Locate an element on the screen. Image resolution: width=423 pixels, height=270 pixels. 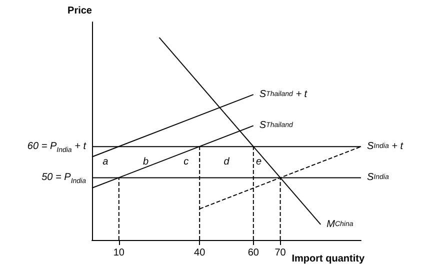
y-axis-title: Price is located at coordinates (80, 11).